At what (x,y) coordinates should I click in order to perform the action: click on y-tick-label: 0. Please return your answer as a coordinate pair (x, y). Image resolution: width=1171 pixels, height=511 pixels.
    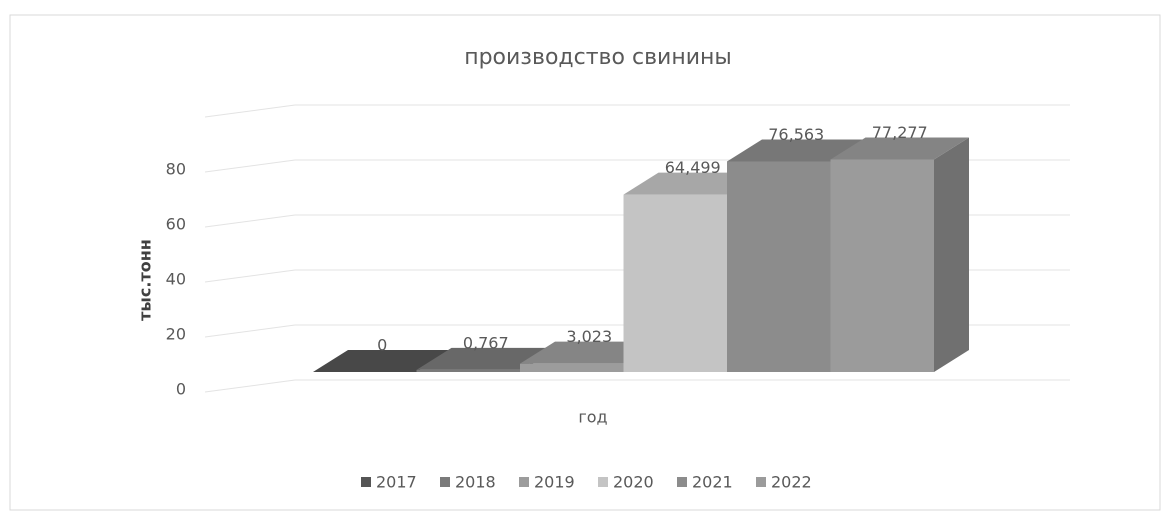
    Looking at the image, I should click on (181, 389).